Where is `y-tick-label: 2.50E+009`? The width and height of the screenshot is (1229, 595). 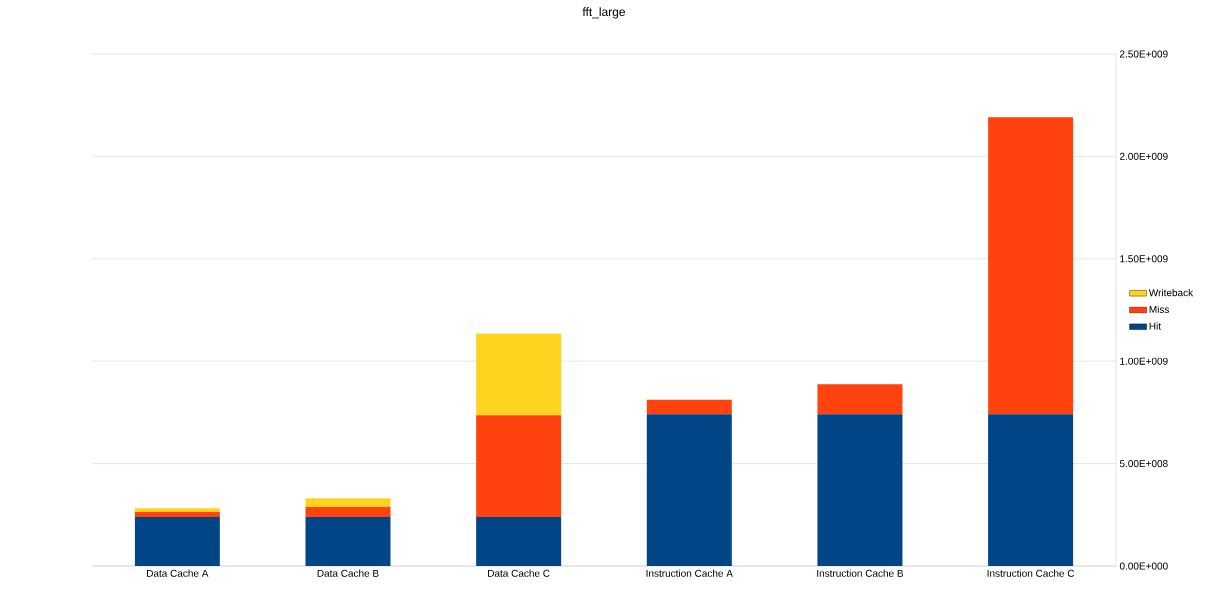
y-tick-label: 2.50E+009 is located at coordinates (1143, 54).